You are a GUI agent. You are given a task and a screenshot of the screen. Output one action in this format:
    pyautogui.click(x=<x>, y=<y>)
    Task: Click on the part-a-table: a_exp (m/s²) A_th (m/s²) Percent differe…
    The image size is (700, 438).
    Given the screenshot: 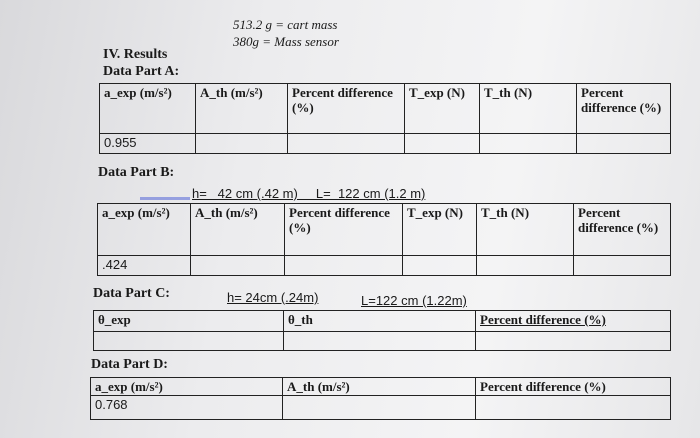 What is the action you would take?
    pyautogui.click(x=385, y=118)
    